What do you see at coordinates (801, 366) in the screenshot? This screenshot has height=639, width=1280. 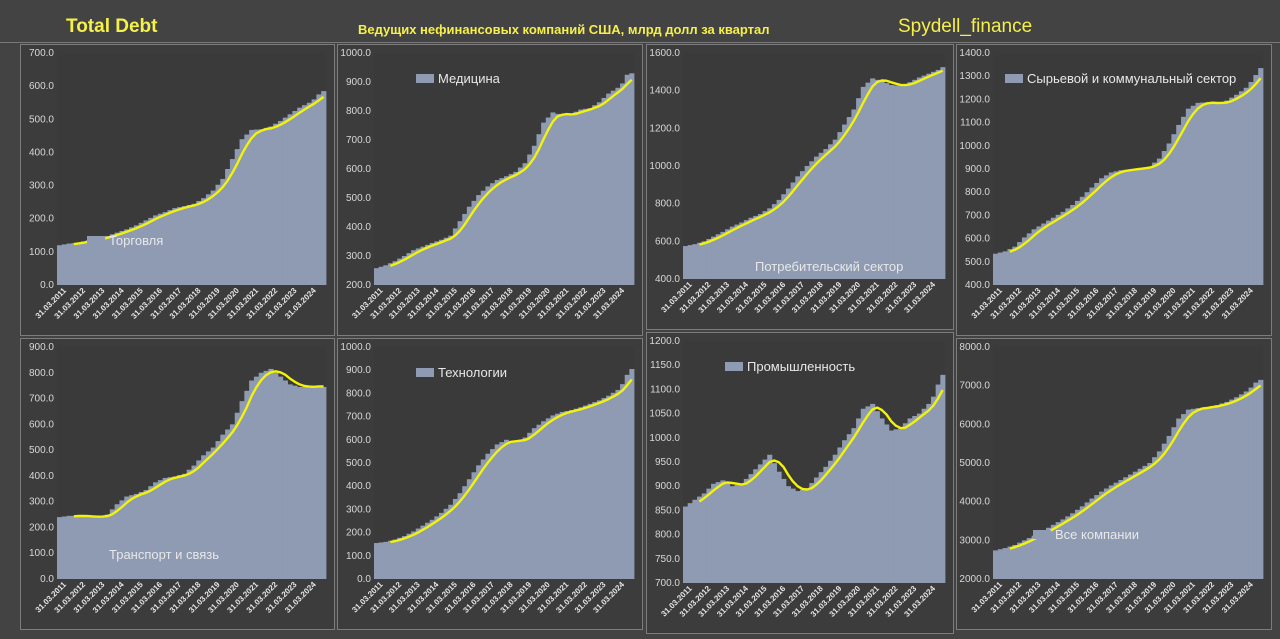 I see `legend-label: Промышленность` at bounding box center [801, 366].